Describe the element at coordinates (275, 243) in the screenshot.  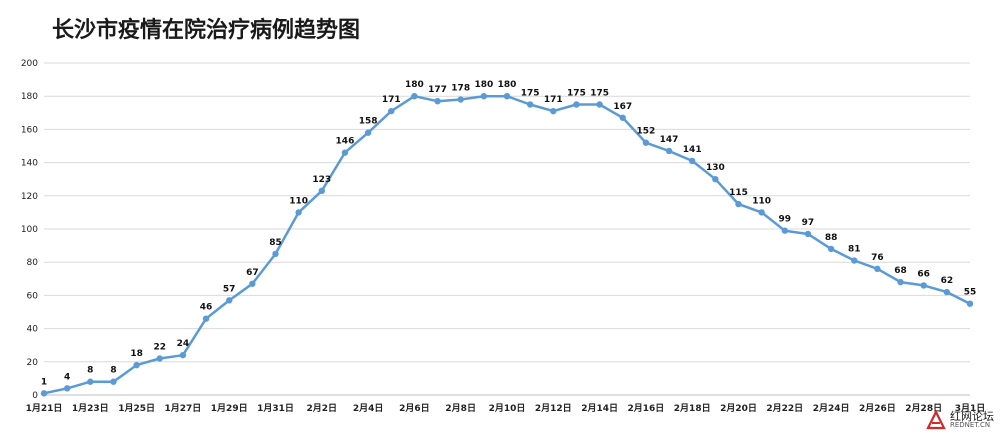
I see `data-label: 85` at that location.